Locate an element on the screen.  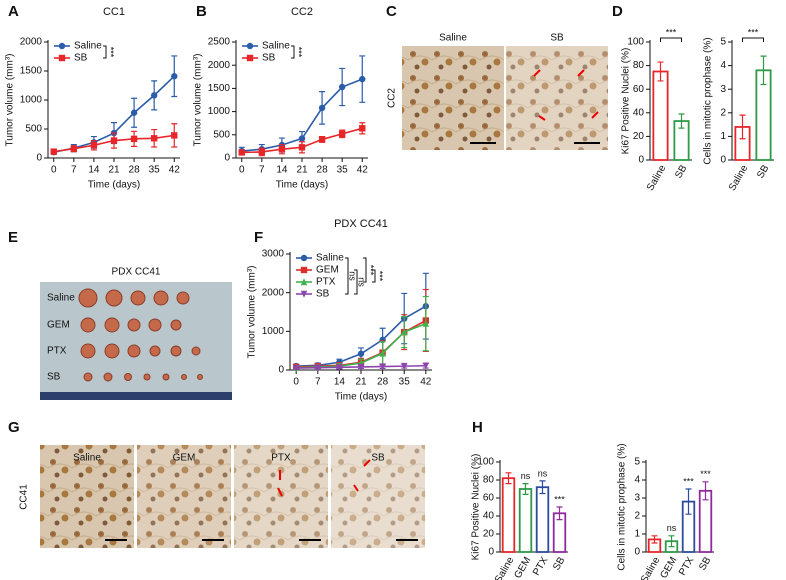
legend-label: PTX is located at coordinates (326, 282).